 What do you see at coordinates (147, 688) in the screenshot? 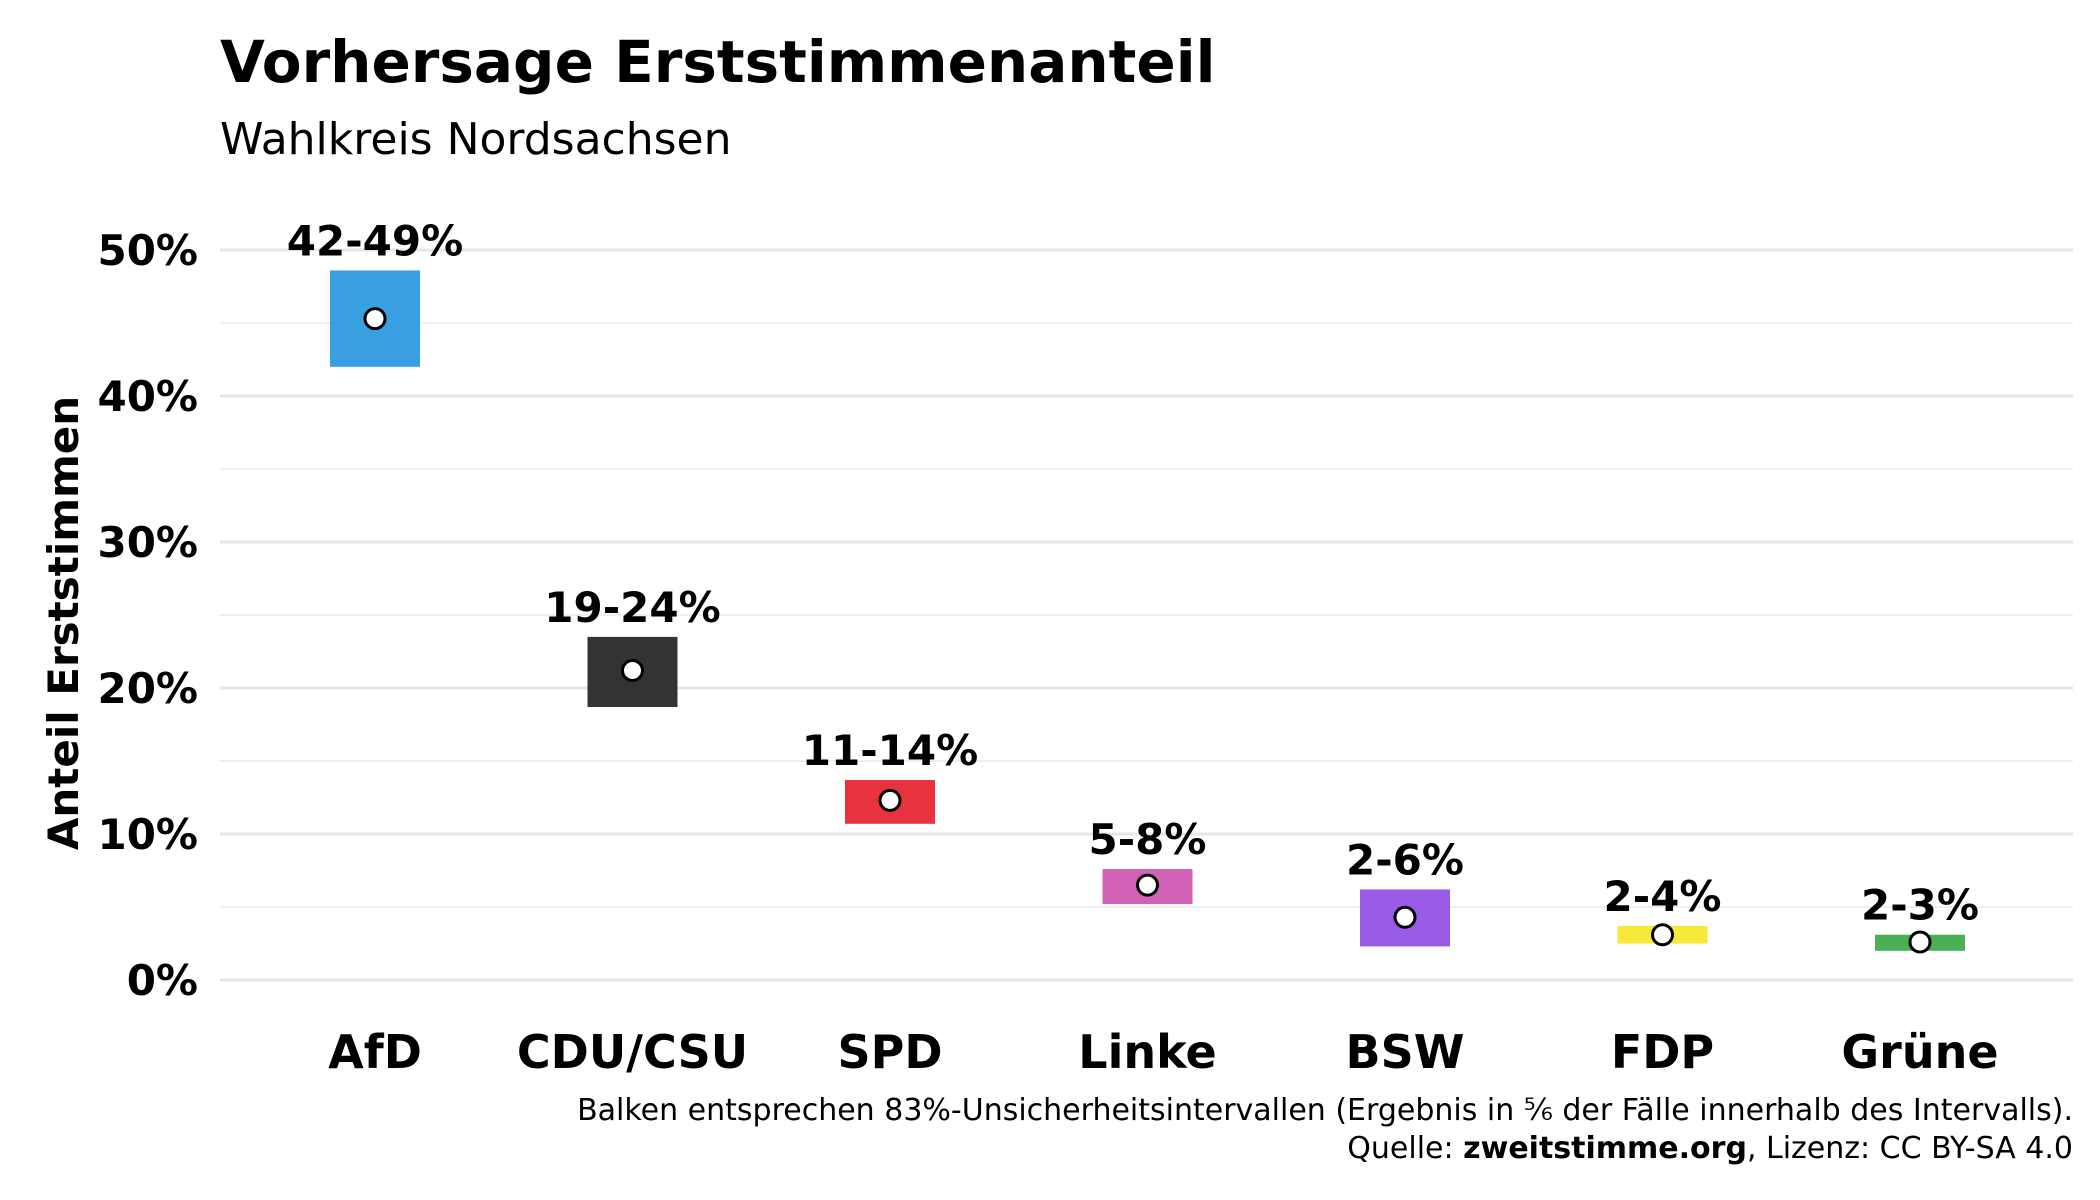
I see `y-tick-label: 20%` at bounding box center [147, 688].